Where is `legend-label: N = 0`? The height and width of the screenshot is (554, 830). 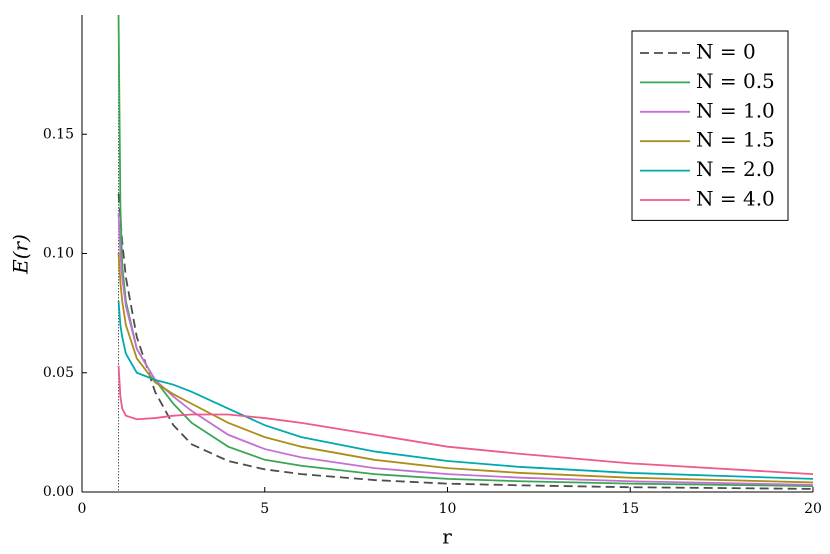
legend-label: N = 0 is located at coordinates (726, 52).